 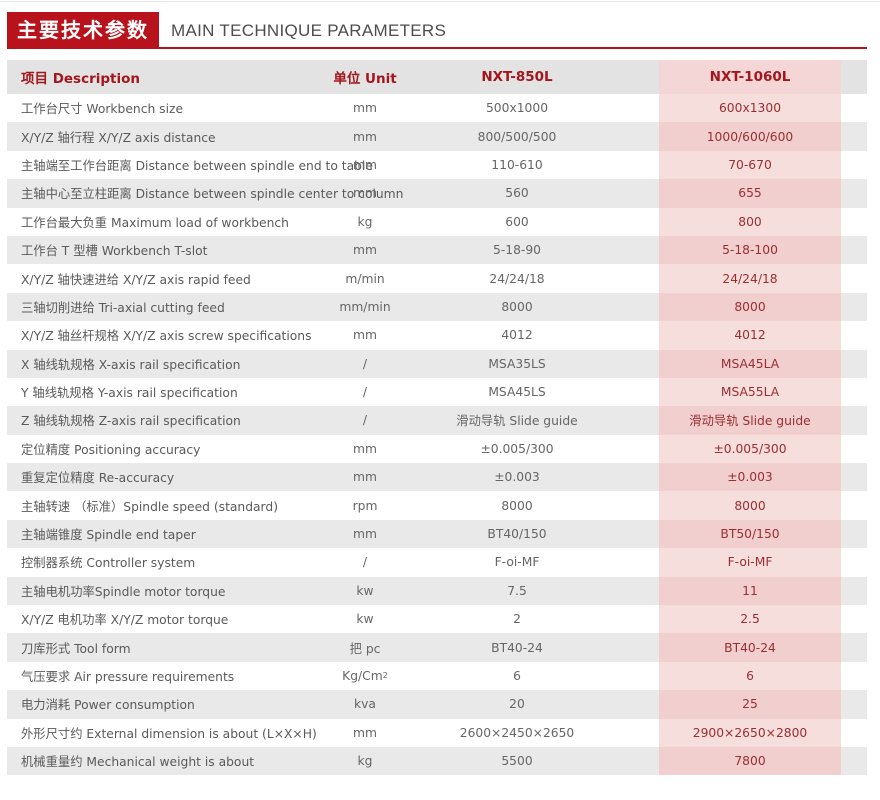 I want to click on cell-unit-text: 把 pc, so click(x=365, y=648).